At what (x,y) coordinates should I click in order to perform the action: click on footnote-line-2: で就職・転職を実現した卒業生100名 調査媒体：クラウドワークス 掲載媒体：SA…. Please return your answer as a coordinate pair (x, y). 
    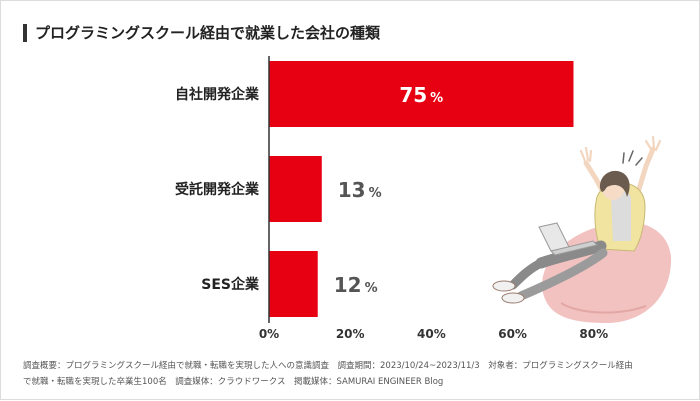
    Looking at the image, I should click on (233, 382).